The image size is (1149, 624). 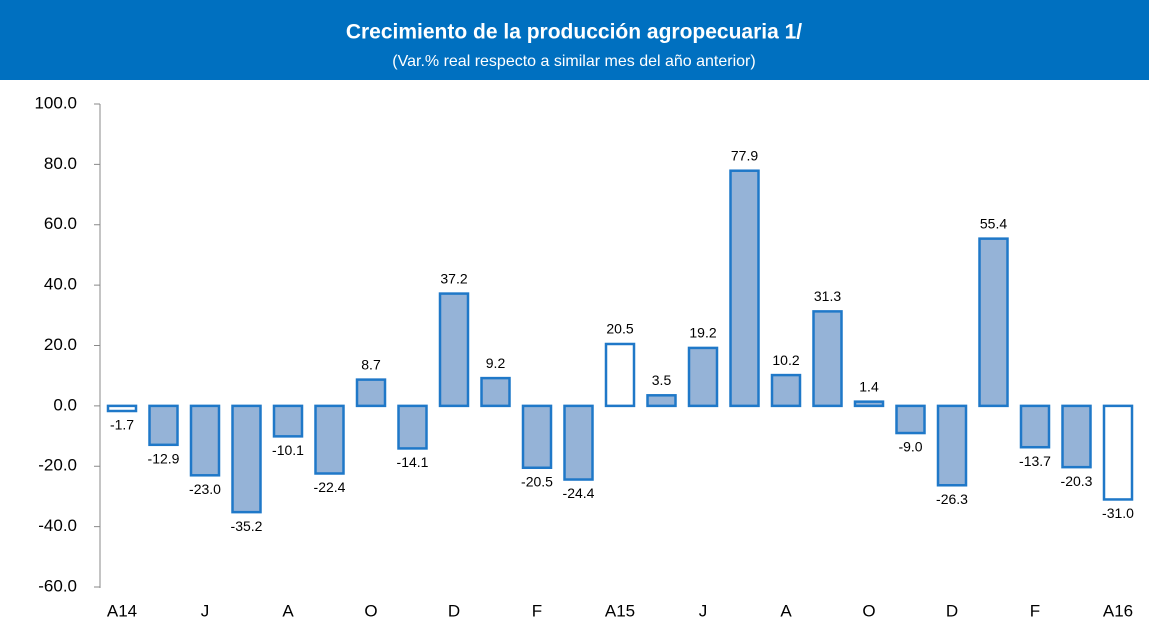 I want to click on value-label: 3.5, so click(x=662, y=380).